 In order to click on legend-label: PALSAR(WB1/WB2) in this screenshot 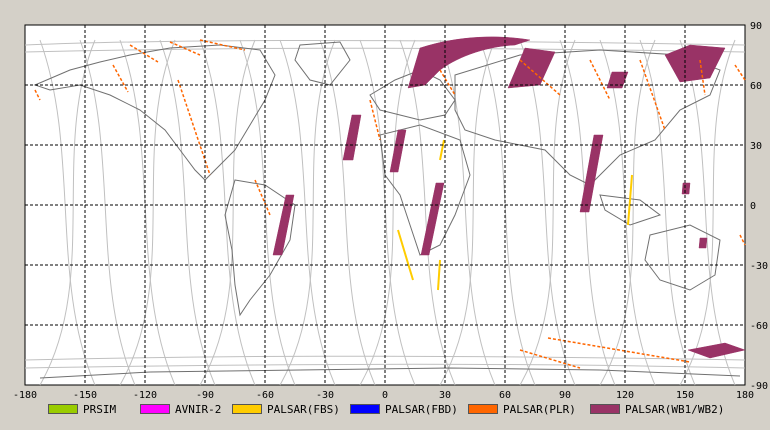, I will do `click(675, 409)`.